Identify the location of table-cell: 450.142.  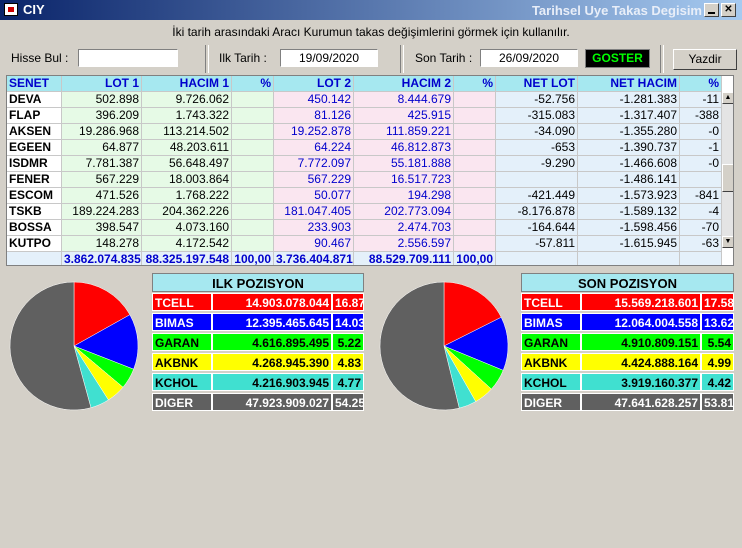
(314, 100).